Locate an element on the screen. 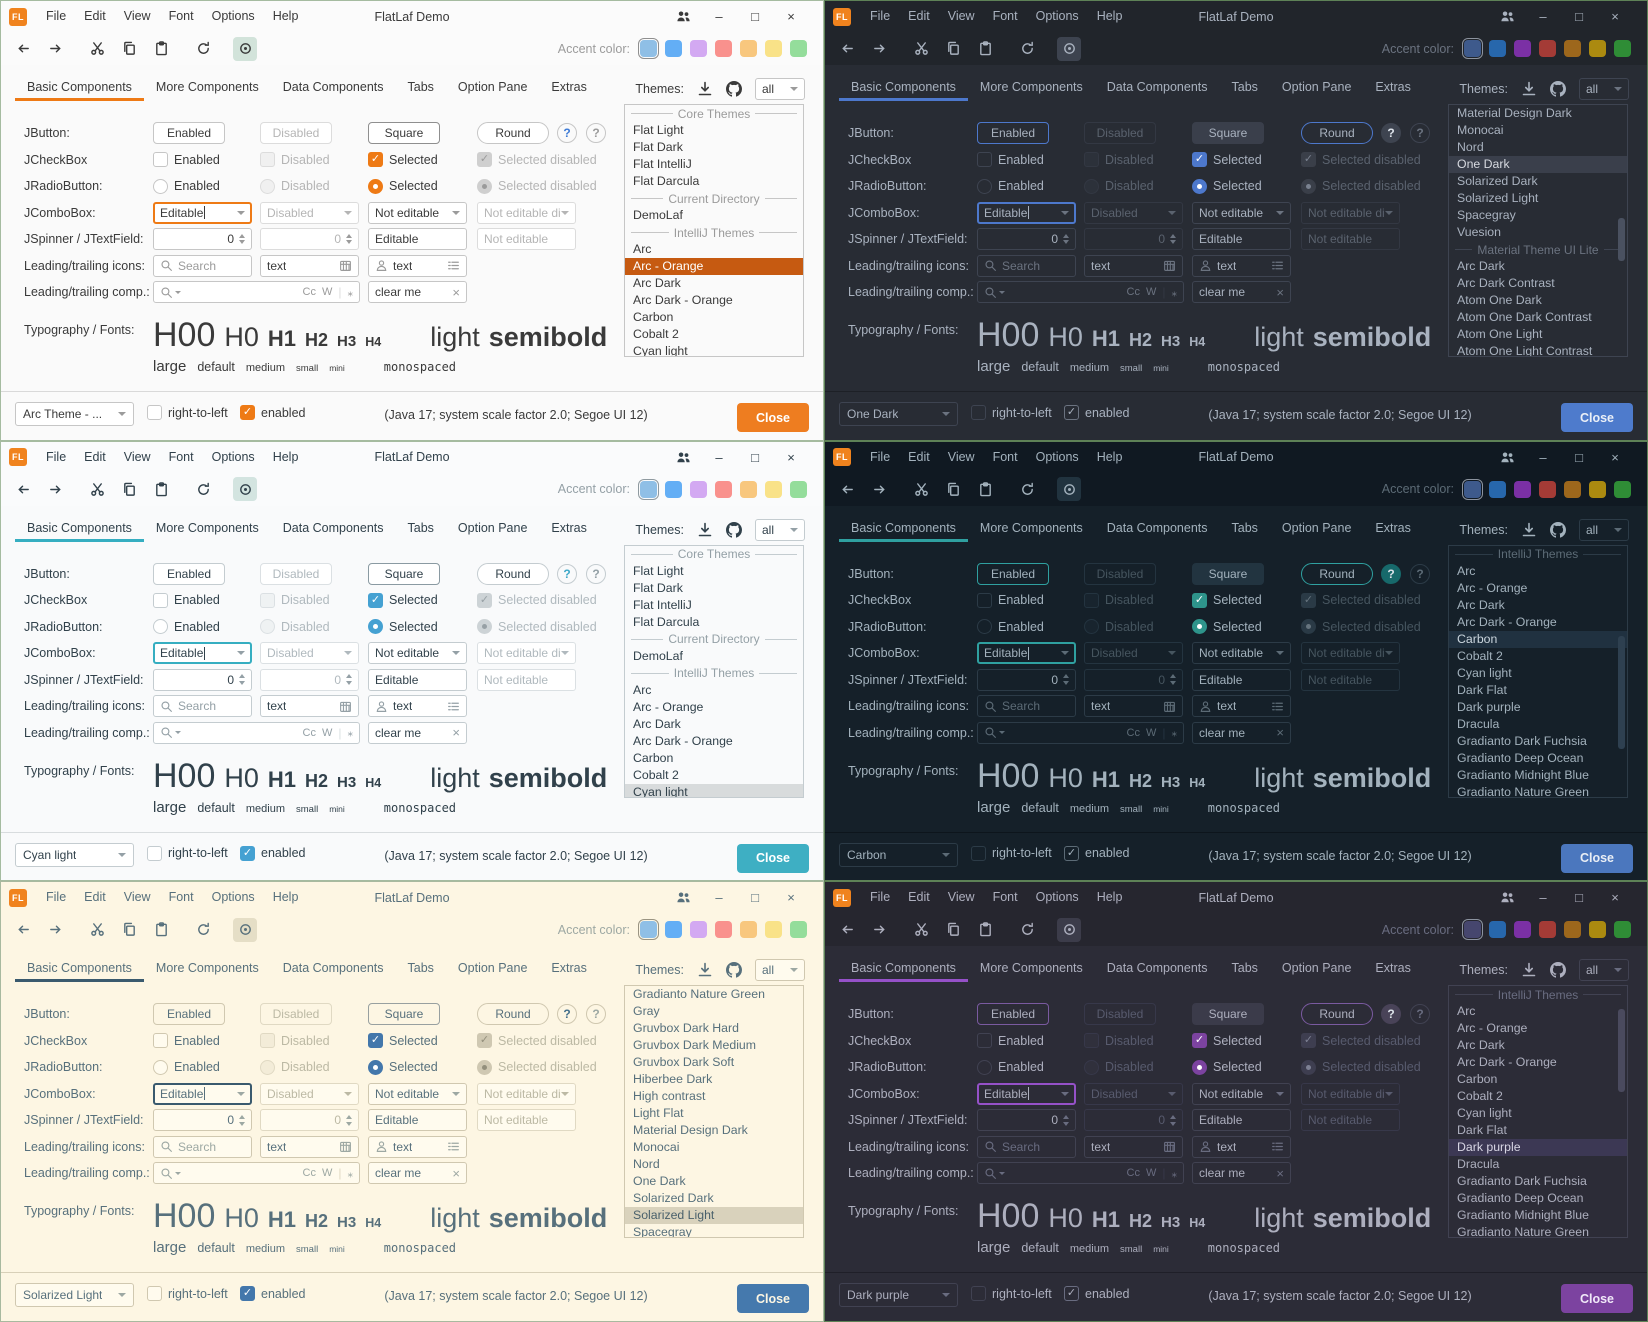 Image resolution: width=1648 pixels, height=1322 pixels. combobox-not-editable: Not editable is located at coordinates (417, 212).